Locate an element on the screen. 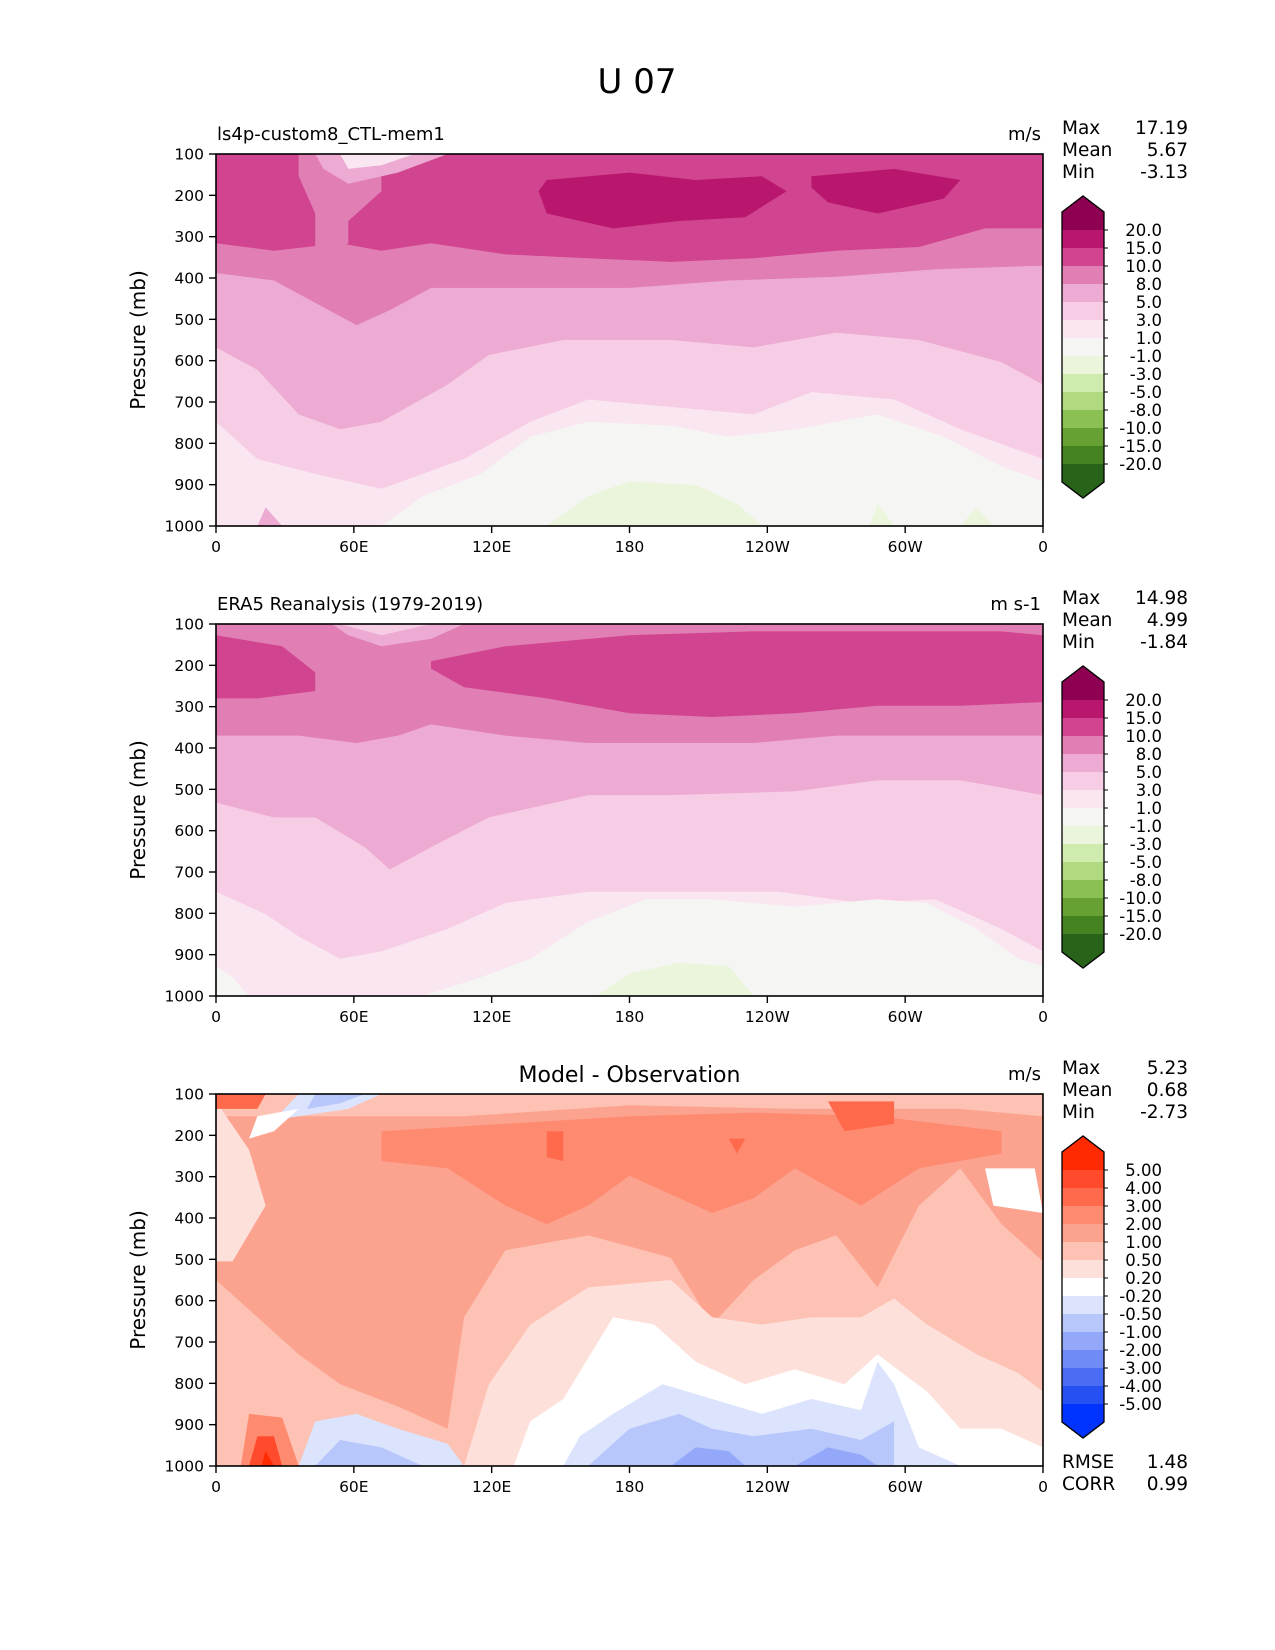 The height and width of the screenshot is (1650, 1275). x-tick-label: 180 is located at coordinates (630, 1487).